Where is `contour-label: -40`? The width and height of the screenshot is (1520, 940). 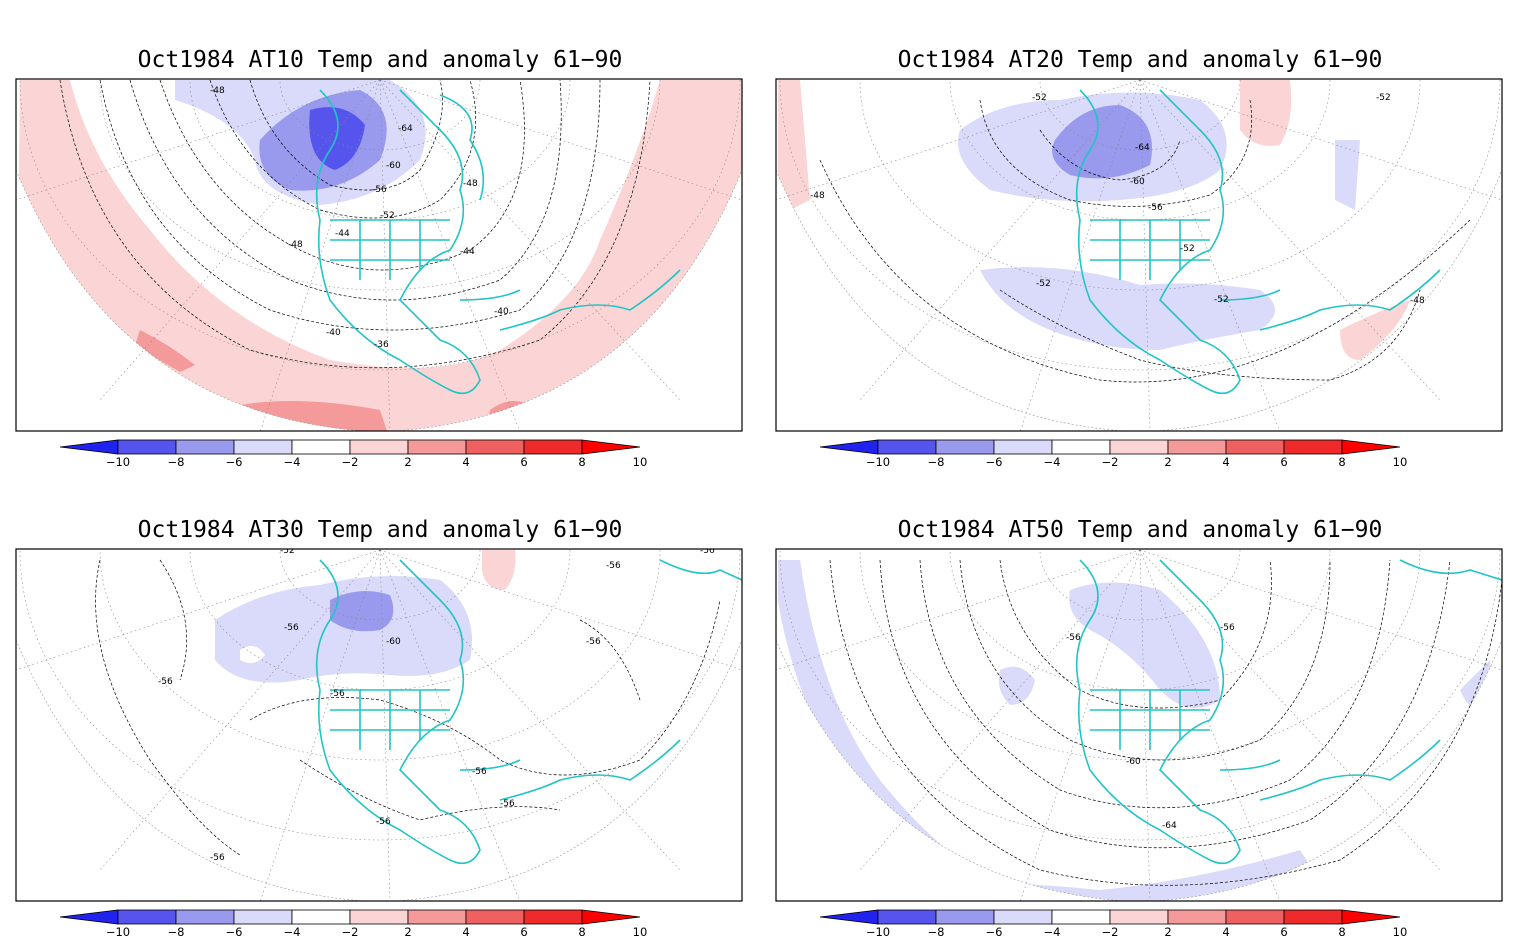 contour-label: -40 is located at coordinates (333, 333).